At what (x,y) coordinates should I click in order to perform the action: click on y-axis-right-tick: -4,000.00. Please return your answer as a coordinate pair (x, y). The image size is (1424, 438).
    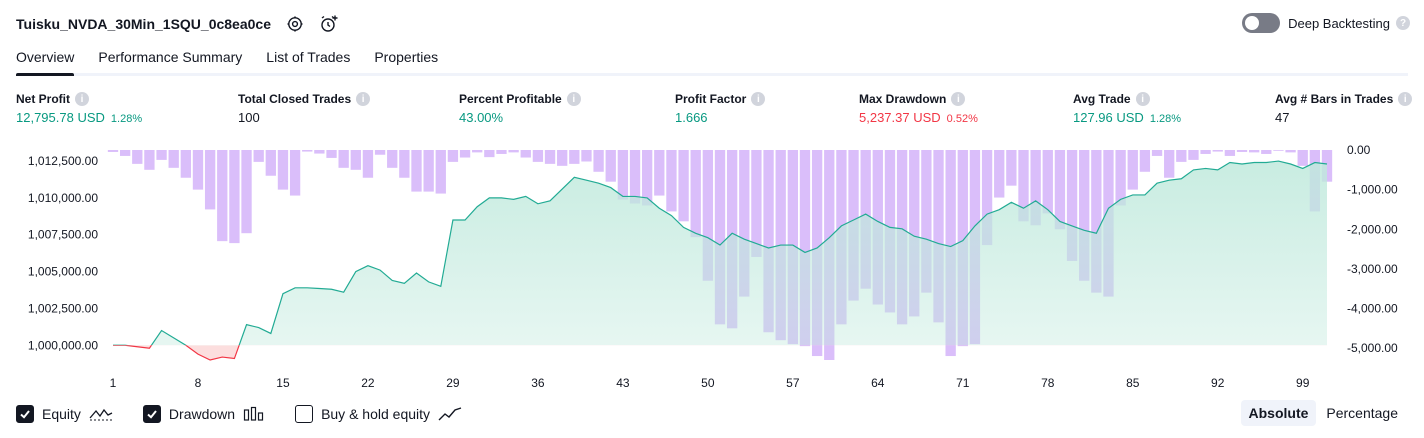
    Looking at the image, I should click on (1372, 308).